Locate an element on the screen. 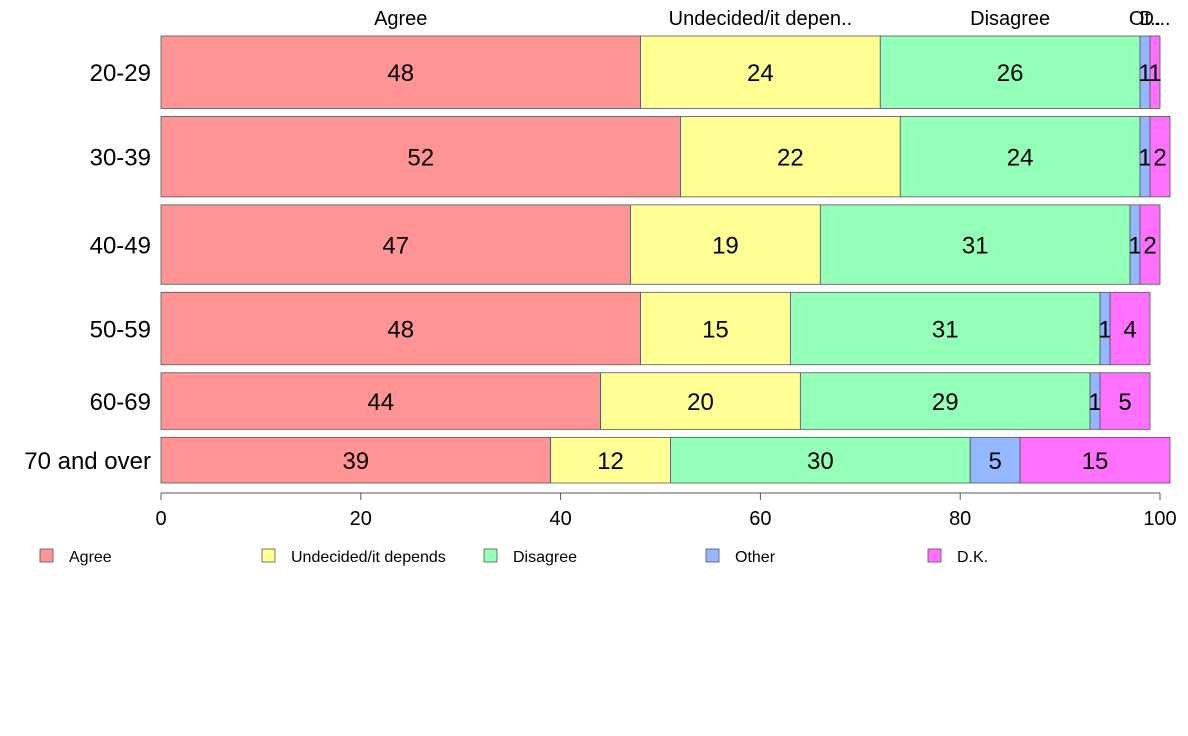  data-label: 44 is located at coordinates (380, 402).